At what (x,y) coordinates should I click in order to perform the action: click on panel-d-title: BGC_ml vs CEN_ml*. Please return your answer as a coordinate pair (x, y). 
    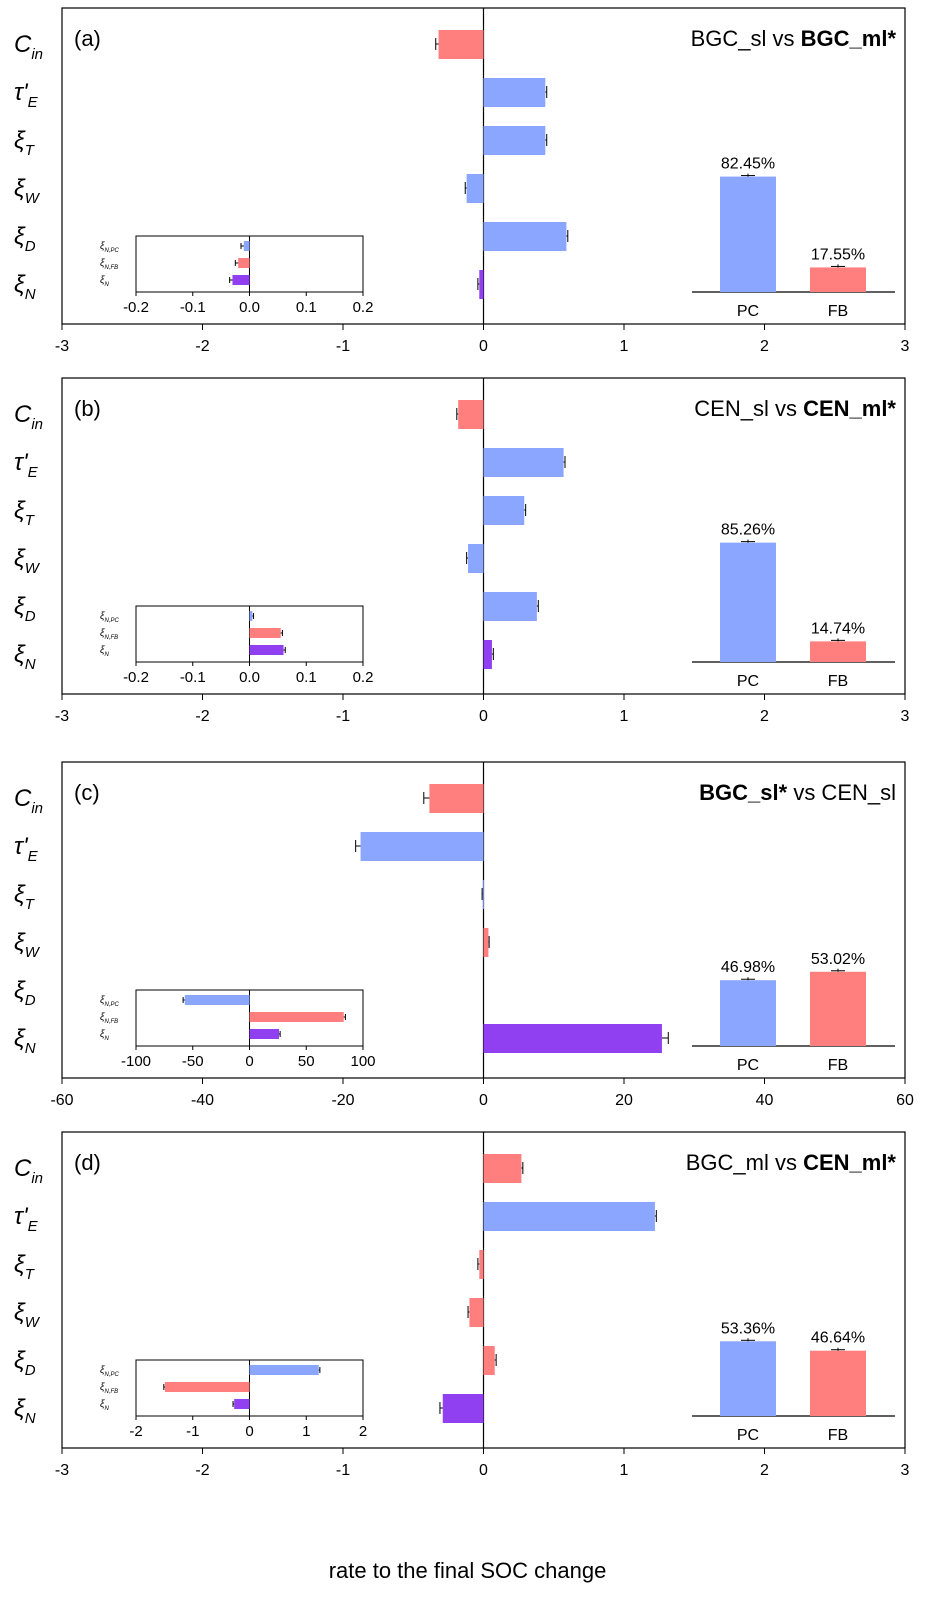
    Looking at the image, I should click on (791, 1162).